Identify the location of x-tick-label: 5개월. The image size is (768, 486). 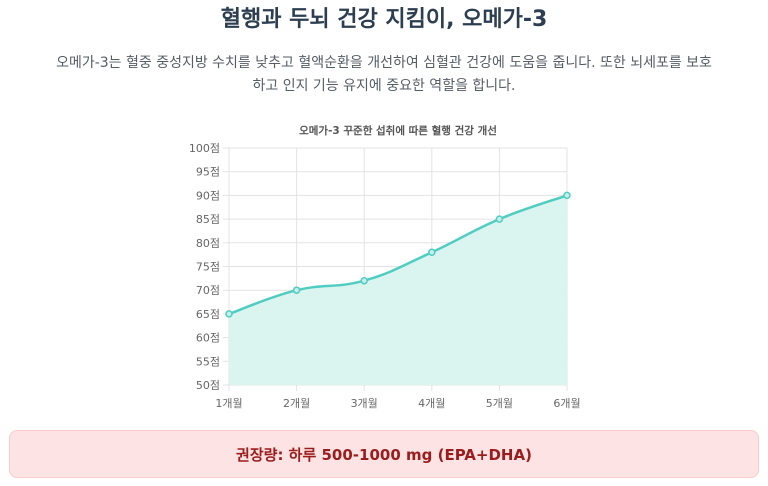
(499, 403).